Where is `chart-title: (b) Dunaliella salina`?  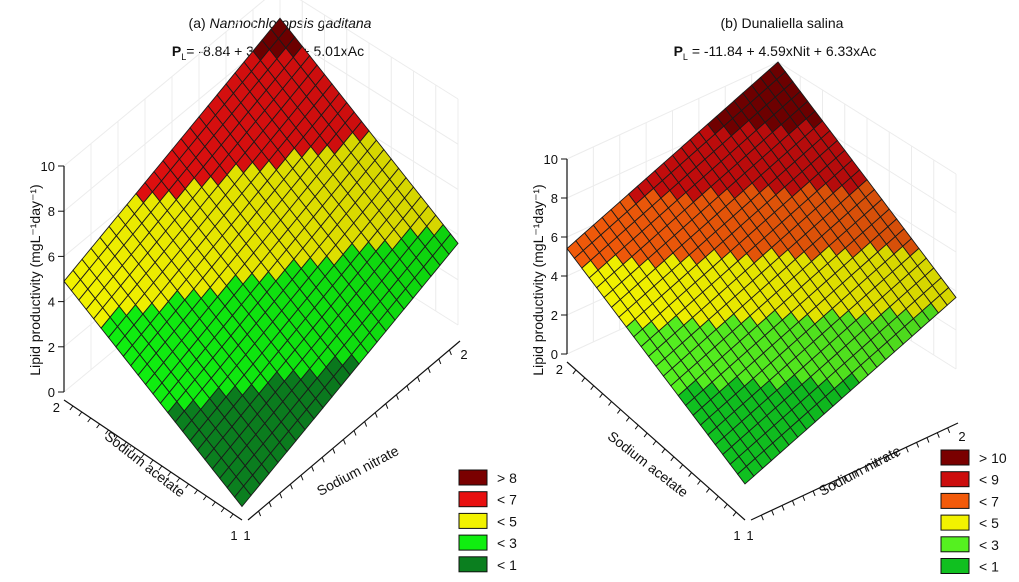
chart-title: (b) Dunaliella salina is located at coordinates (782, 23).